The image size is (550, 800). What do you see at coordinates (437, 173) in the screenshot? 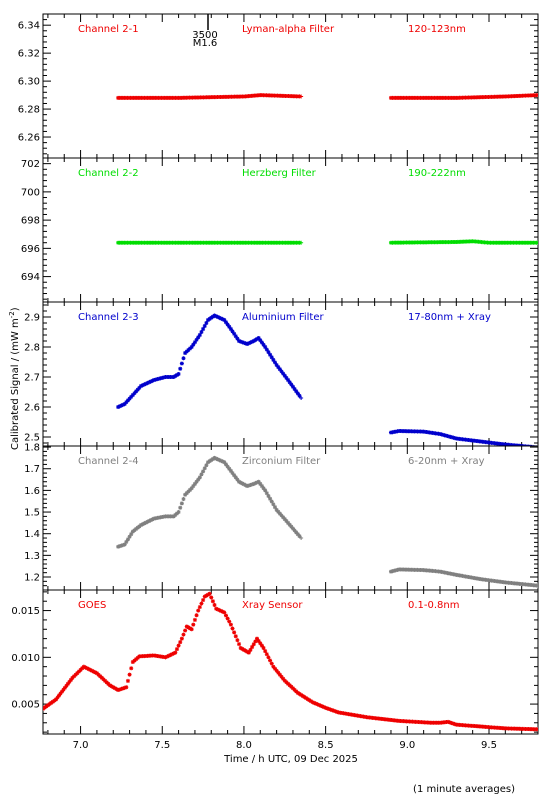
I see `panel-label: 190-222nm` at bounding box center [437, 173].